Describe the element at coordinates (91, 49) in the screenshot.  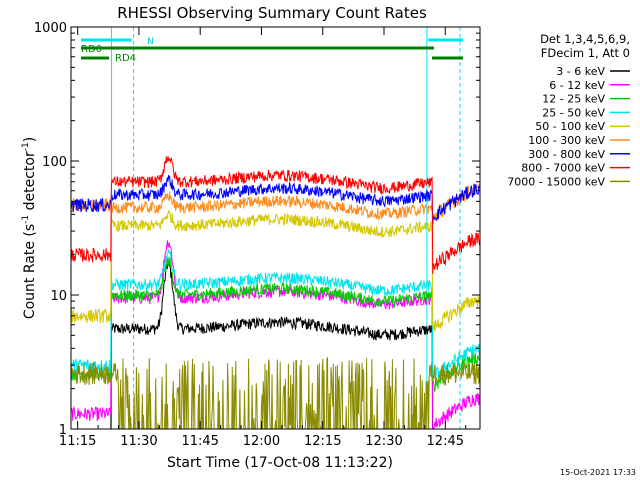
I see `rd0-label: RD0` at that location.